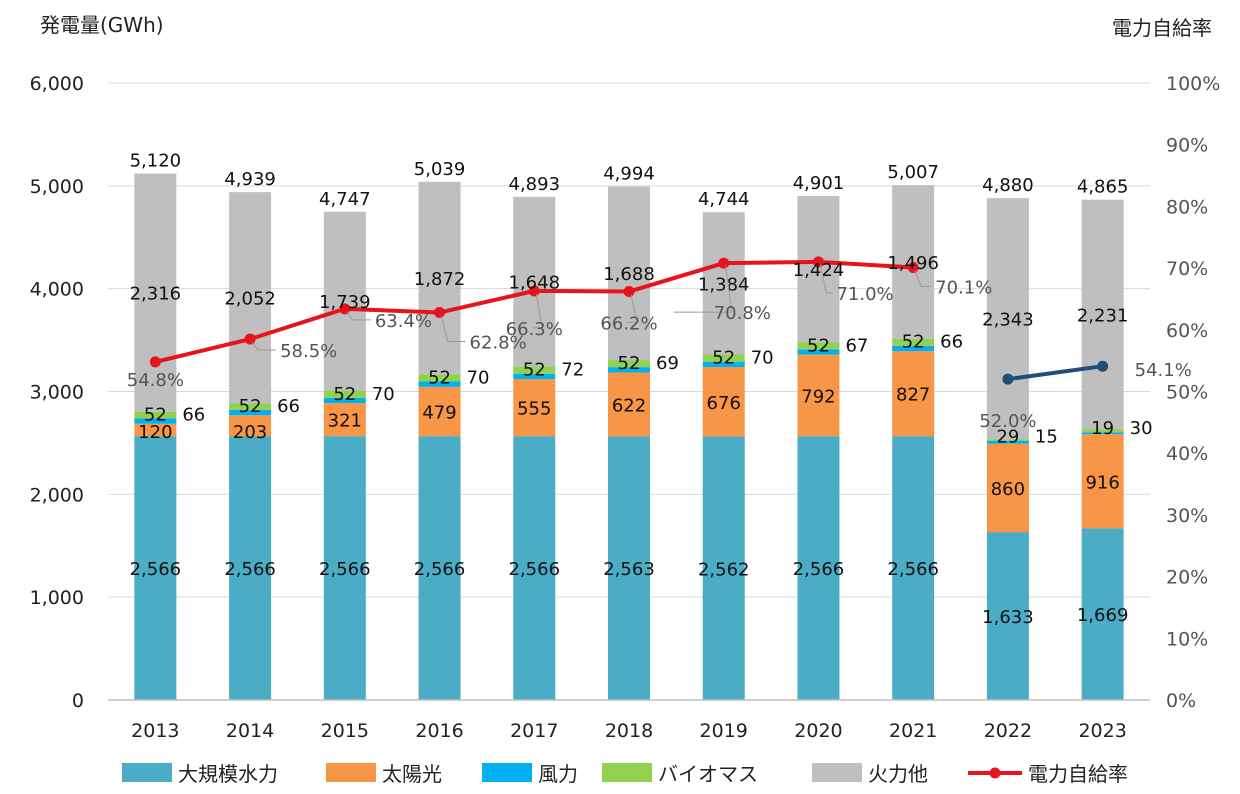  What do you see at coordinates (57, 290) in the screenshot?
I see `y-tick-label: 4,000` at bounding box center [57, 290].